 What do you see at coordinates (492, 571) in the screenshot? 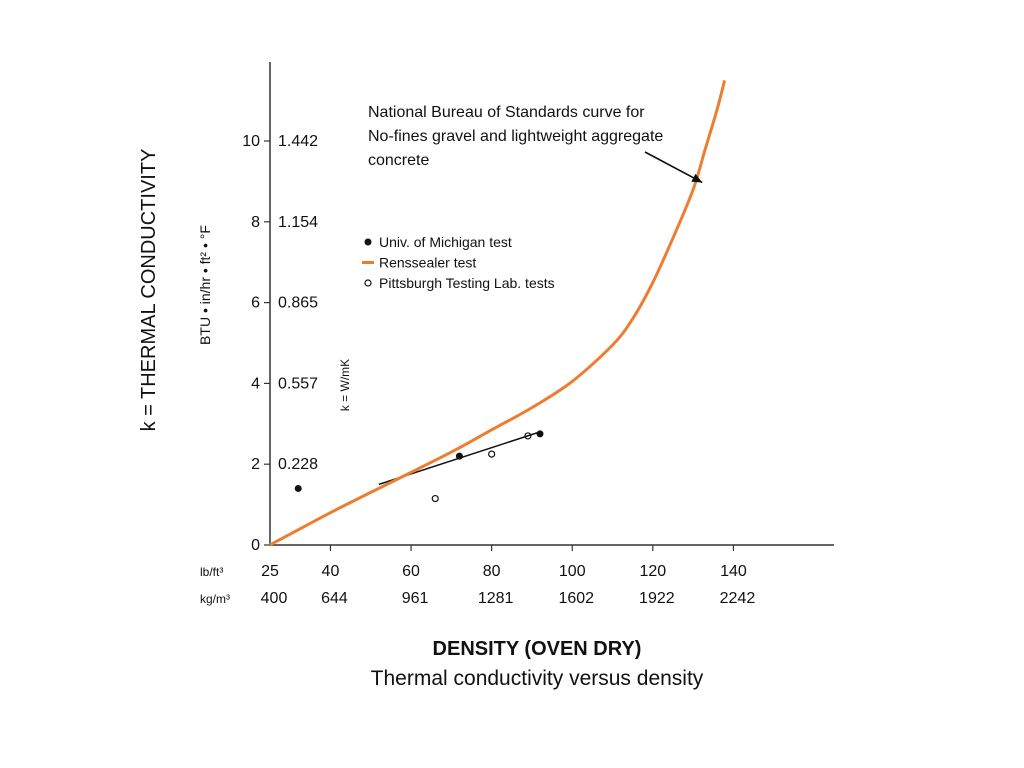
I see `x-tick-label: 80` at bounding box center [492, 571].